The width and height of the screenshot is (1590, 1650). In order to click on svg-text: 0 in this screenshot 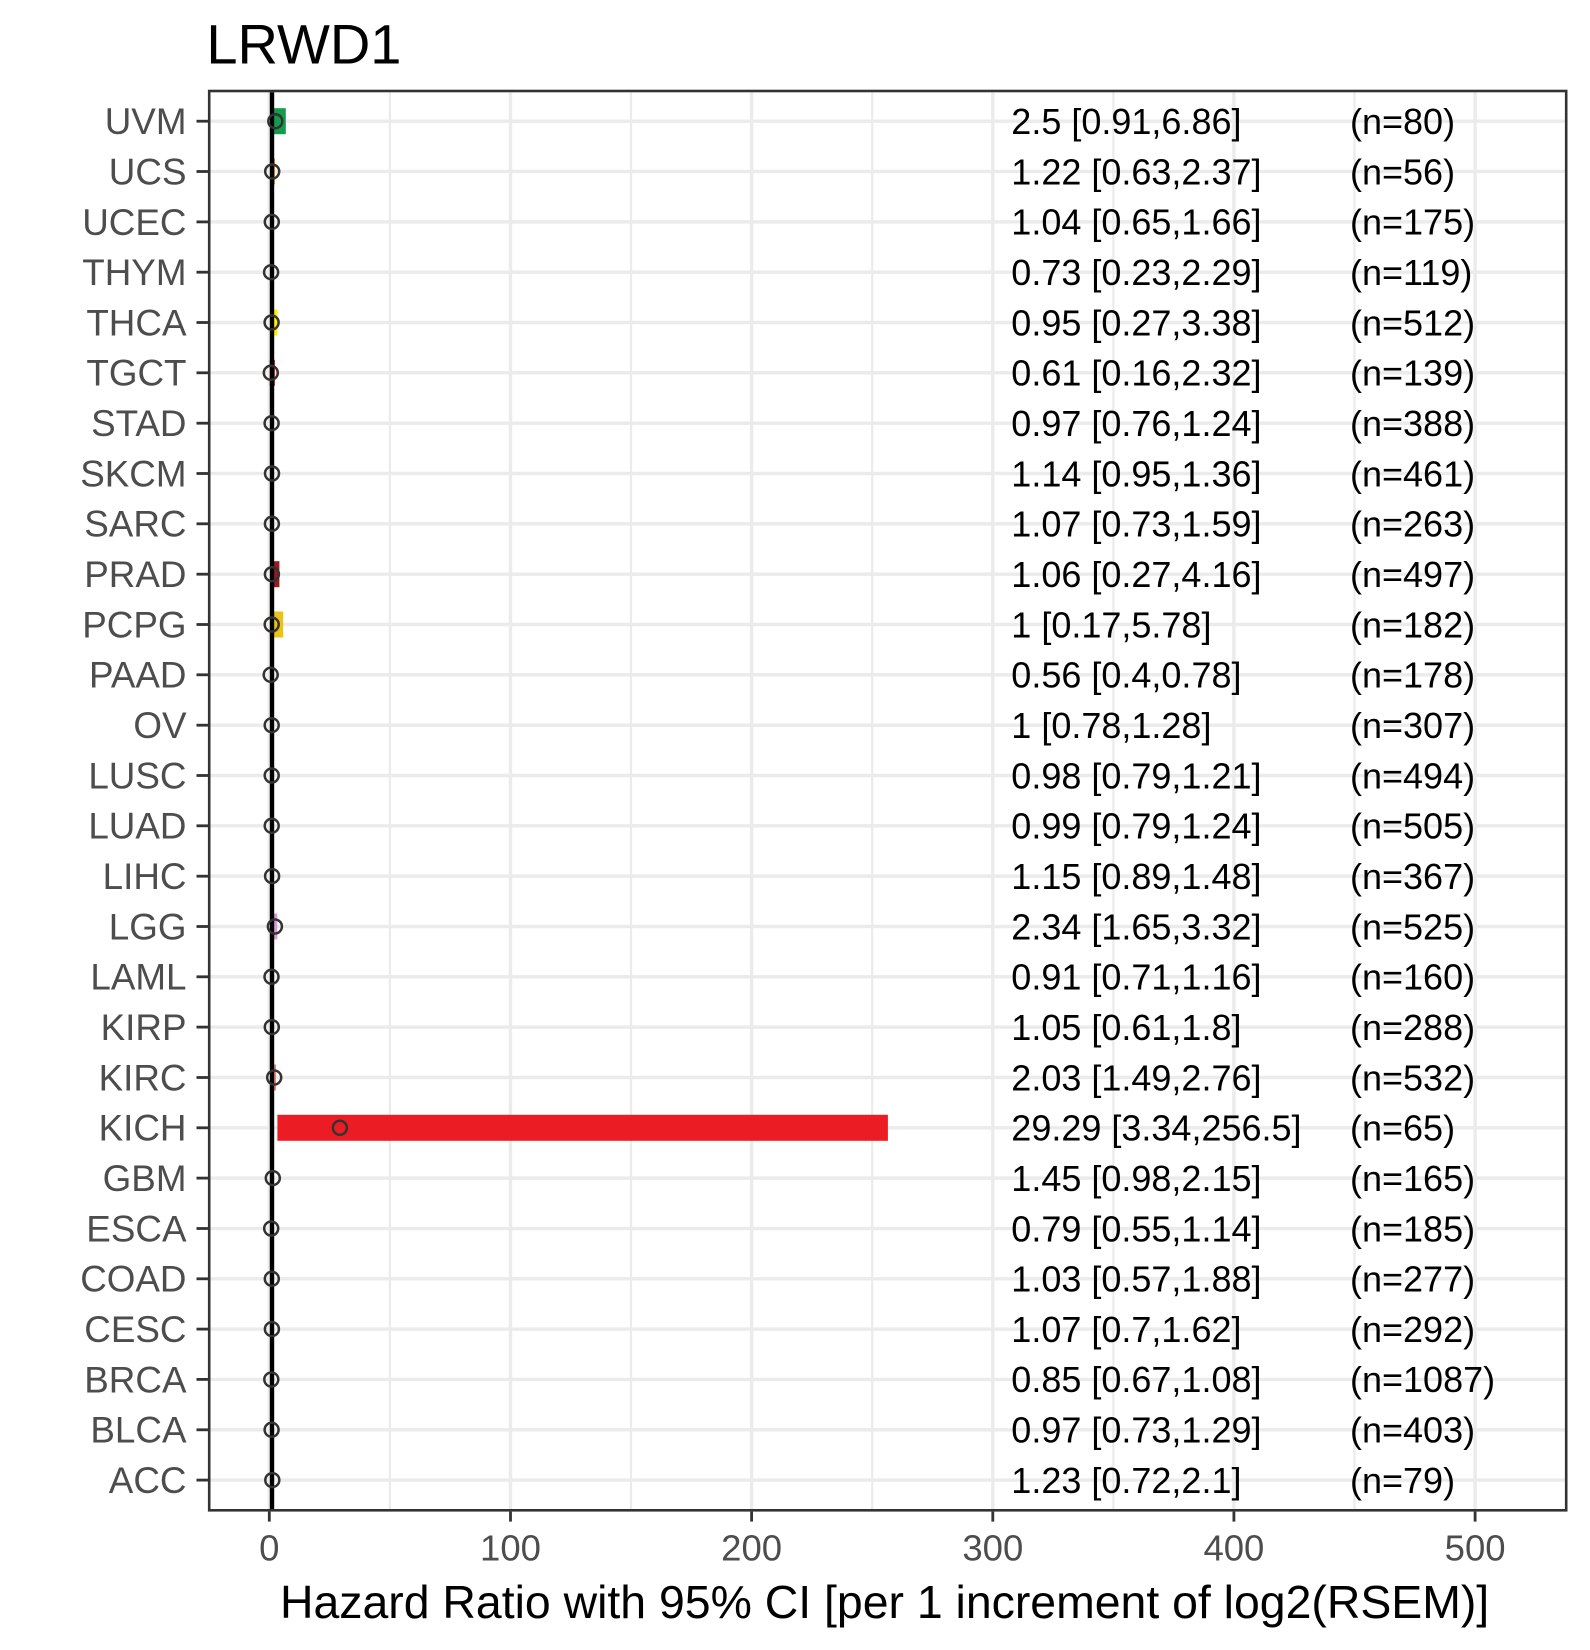, I will do `click(269, 1547)`.